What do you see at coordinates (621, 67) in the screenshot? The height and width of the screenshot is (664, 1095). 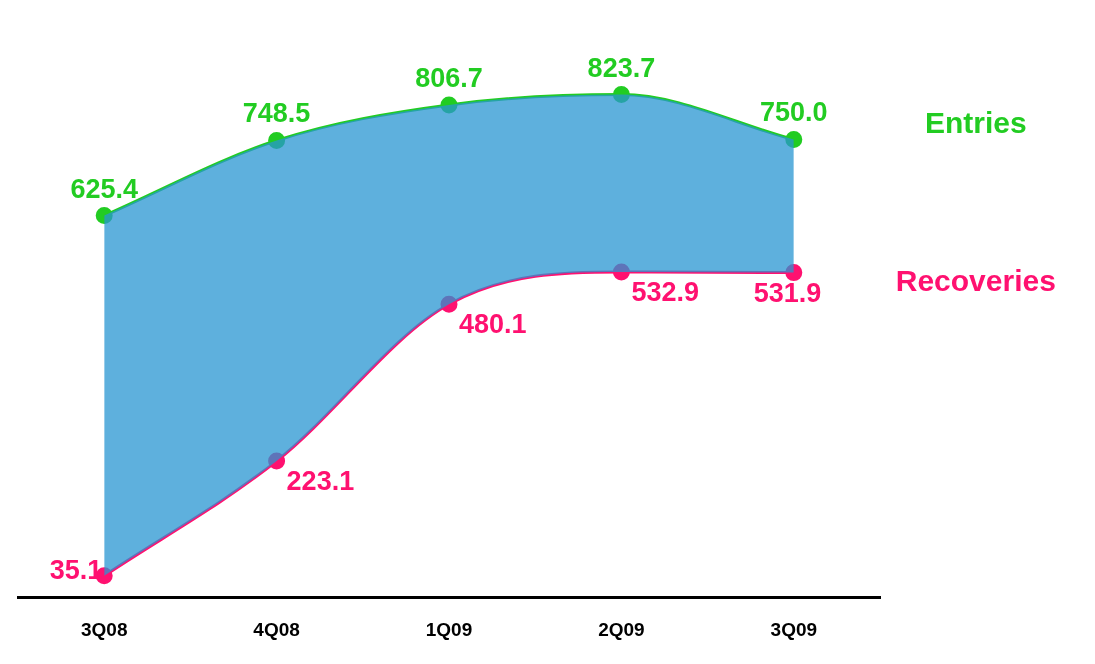 I see `data-label: 823.7` at bounding box center [621, 67].